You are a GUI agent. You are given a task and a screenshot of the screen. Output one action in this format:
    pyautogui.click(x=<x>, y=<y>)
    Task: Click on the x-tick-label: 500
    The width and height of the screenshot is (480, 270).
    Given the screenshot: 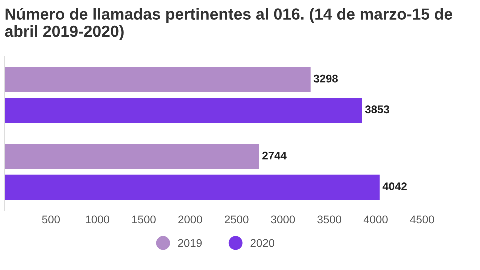 What is the action you would take?
    pyautogui.click(x=51, y=220)
    